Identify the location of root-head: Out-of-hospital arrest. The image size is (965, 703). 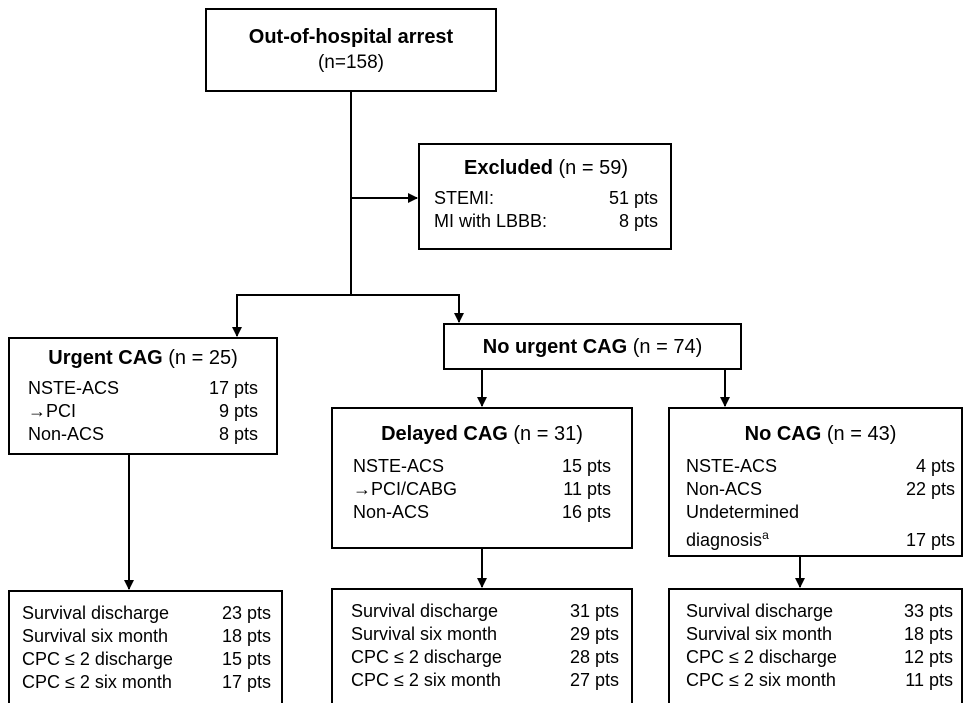
(351, 37).